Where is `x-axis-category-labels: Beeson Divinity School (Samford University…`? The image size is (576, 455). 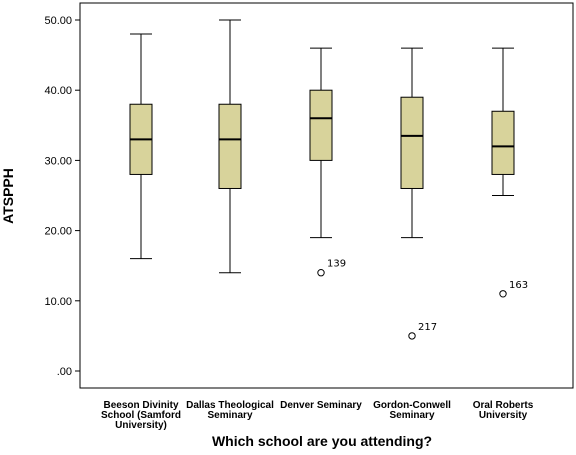
x-axis-category-labels: Beeson Divinity School (Samford University… is located at coordinates (317, 415).